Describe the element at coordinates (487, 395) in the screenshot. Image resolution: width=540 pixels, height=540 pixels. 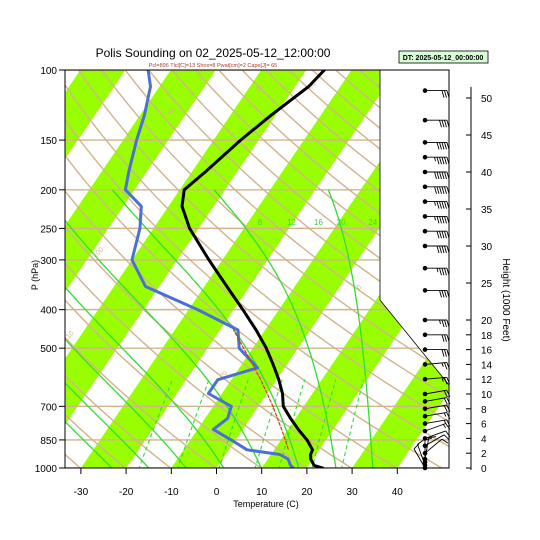
I see `height-tick-label: 10` at that location.